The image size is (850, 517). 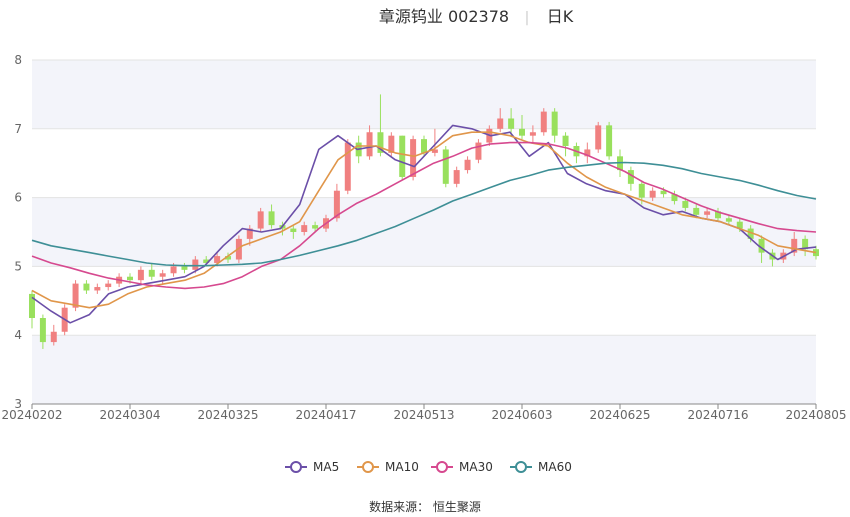 What do you see at coordinates (129, 415) in the screenshot?
I see `x-tick-label: 20240304` at bounding box center [129, 415].